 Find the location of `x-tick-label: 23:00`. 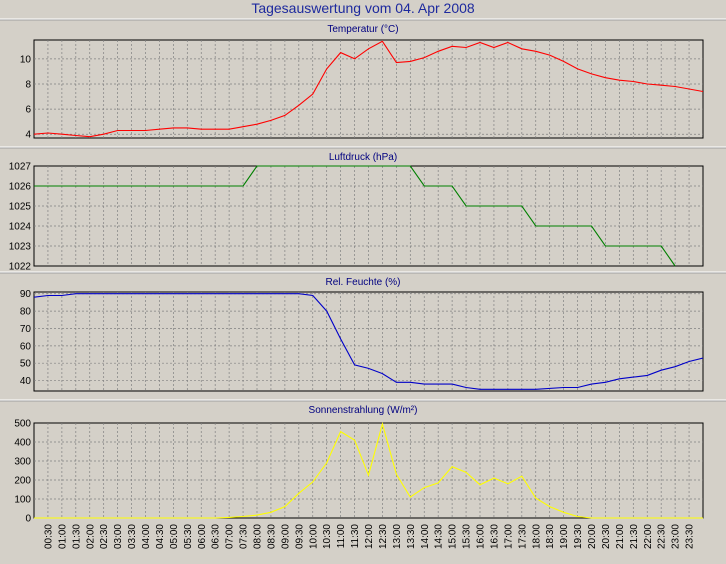

x-tick-label: 23:00 is located at coordinates (676, 536).